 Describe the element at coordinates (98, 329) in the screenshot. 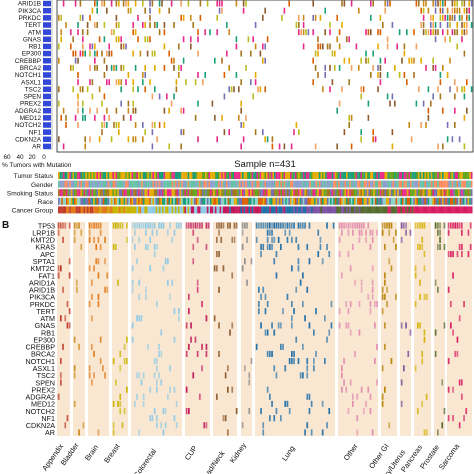

I see `panel-b-group-background` at that location.